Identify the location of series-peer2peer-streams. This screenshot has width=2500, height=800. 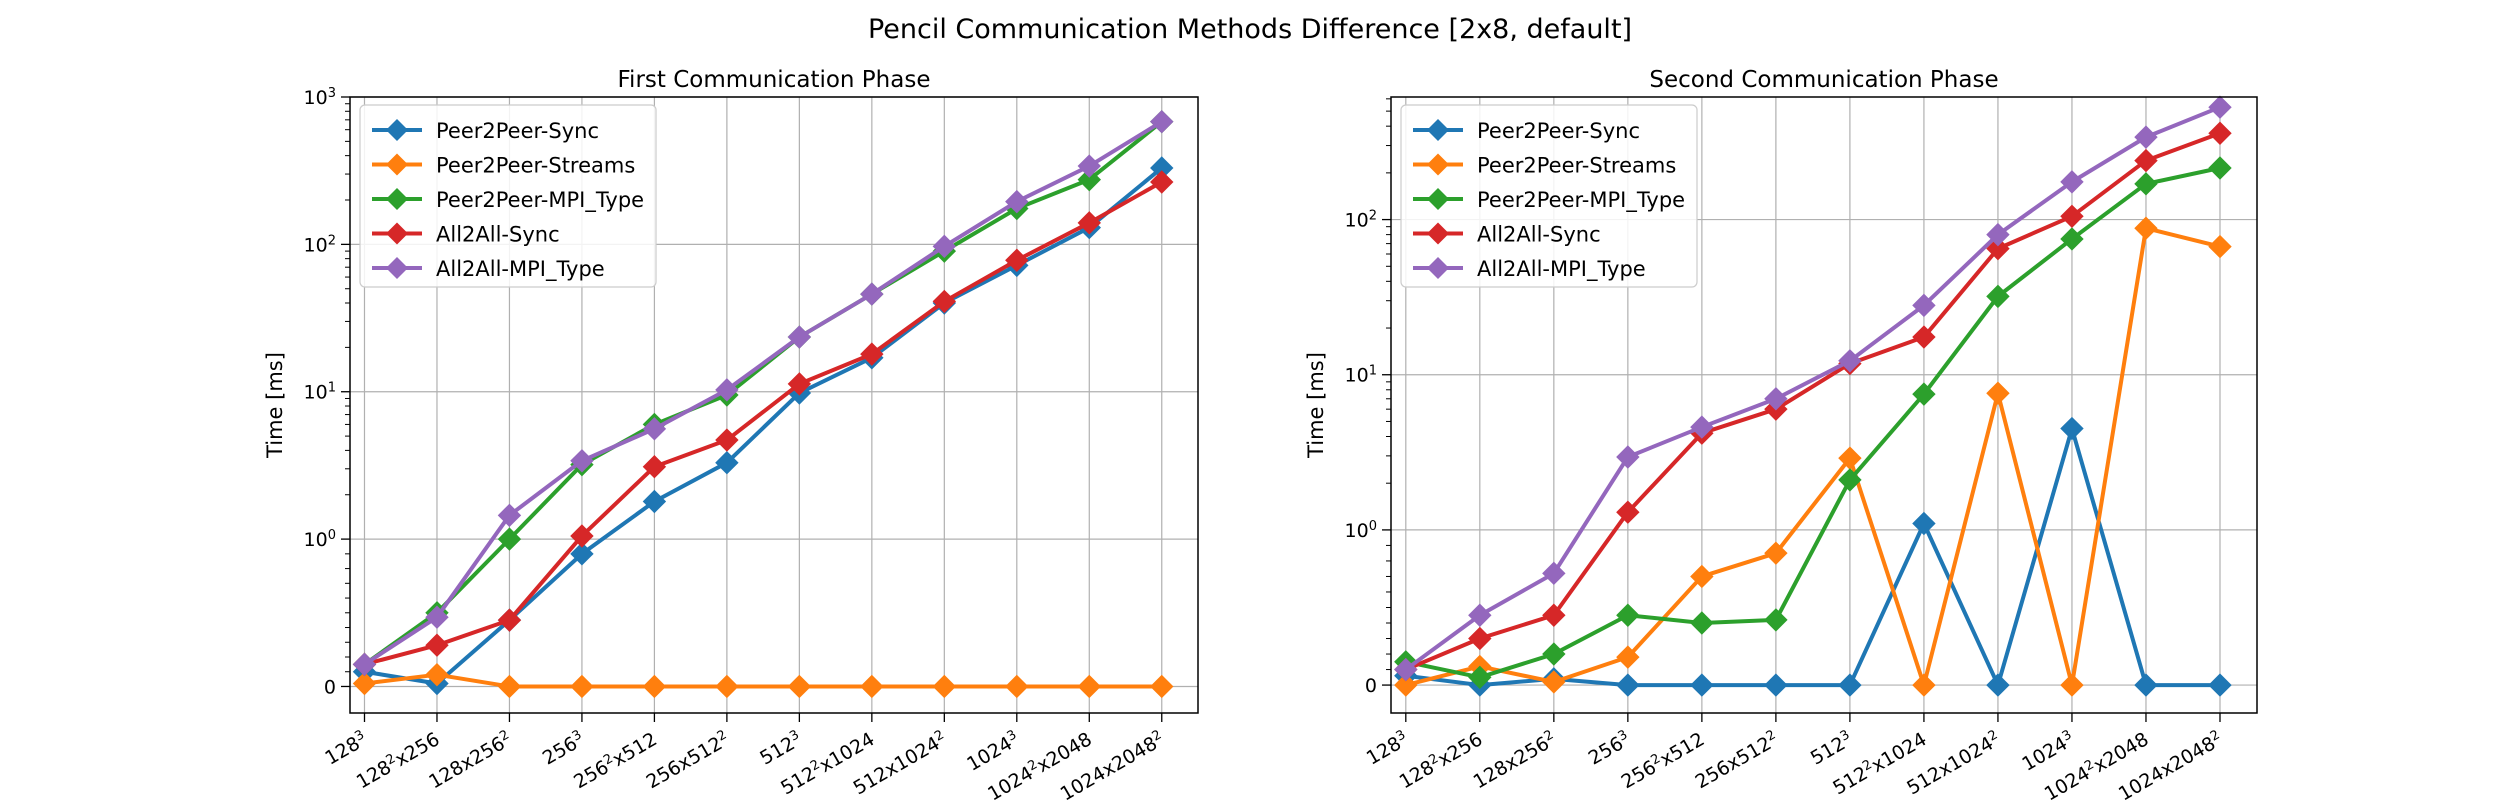
(763, 680).